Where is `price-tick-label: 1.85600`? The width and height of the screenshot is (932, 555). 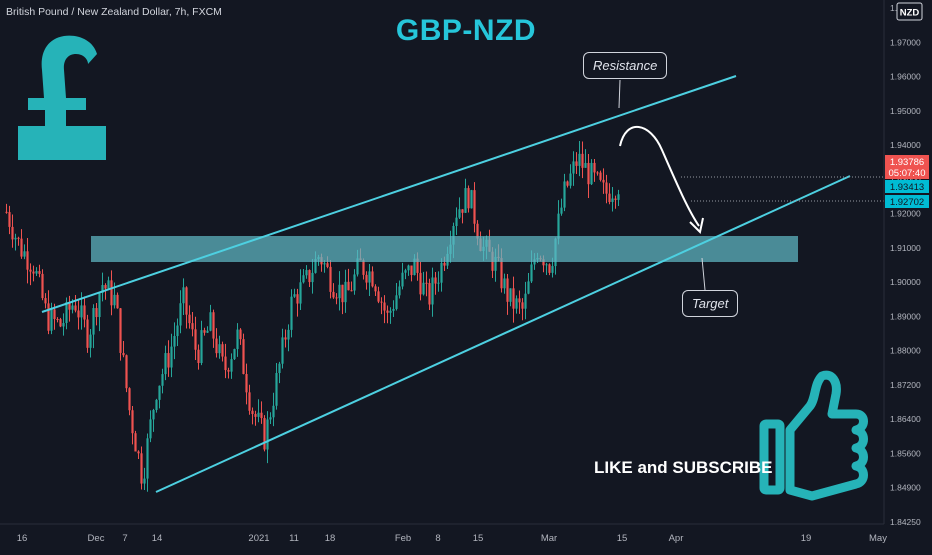
price-tick-label: 1.85600 is located at coordinates (905, 453).